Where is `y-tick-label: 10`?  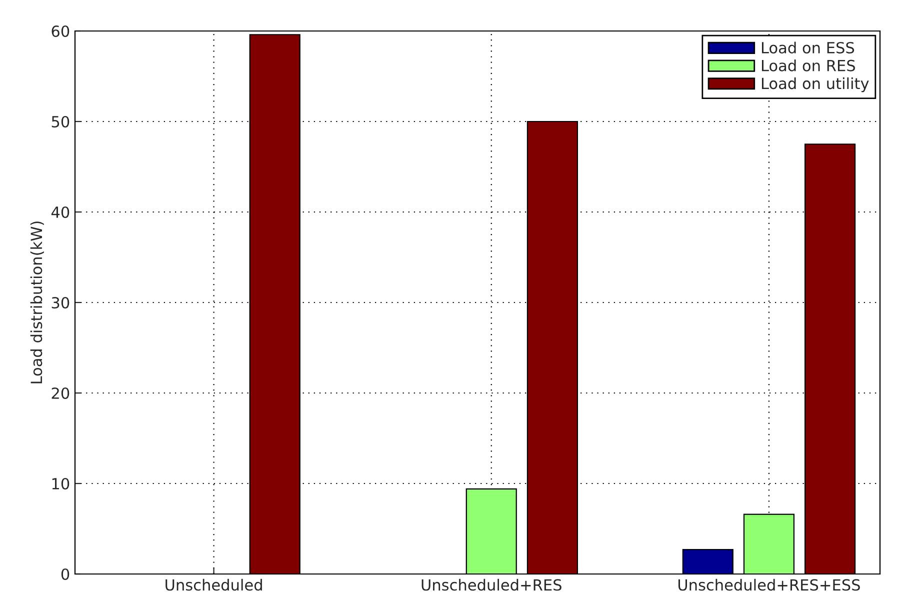
y-tick-label: 10 is located at coordinates (61, 484).